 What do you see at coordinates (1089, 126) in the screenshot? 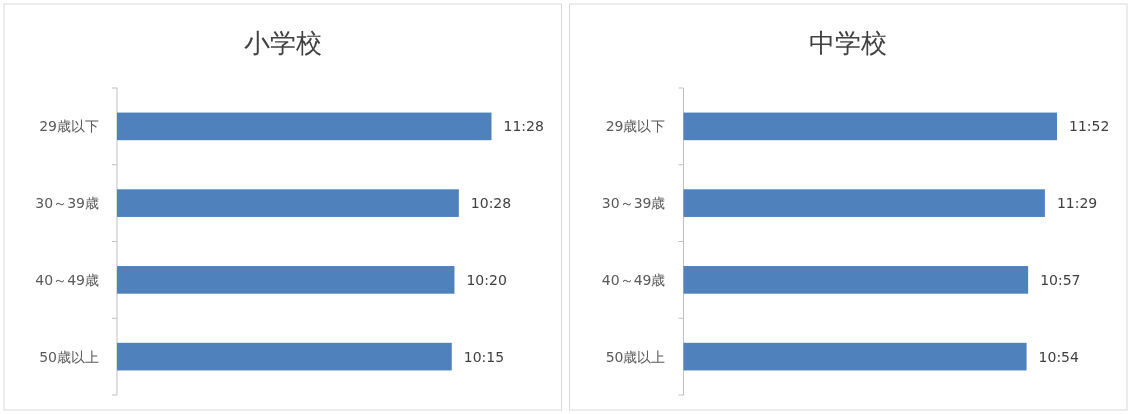
I see `data-label: 11:52` at bounding box center [1089, 126].